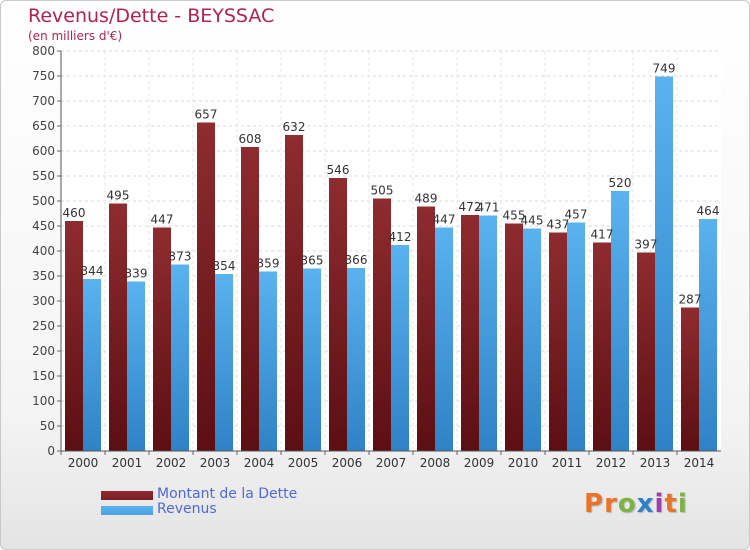  Describe the element at coordinates (127, 495) in the screenshot. I see `legend-swatch-debt` at that location.